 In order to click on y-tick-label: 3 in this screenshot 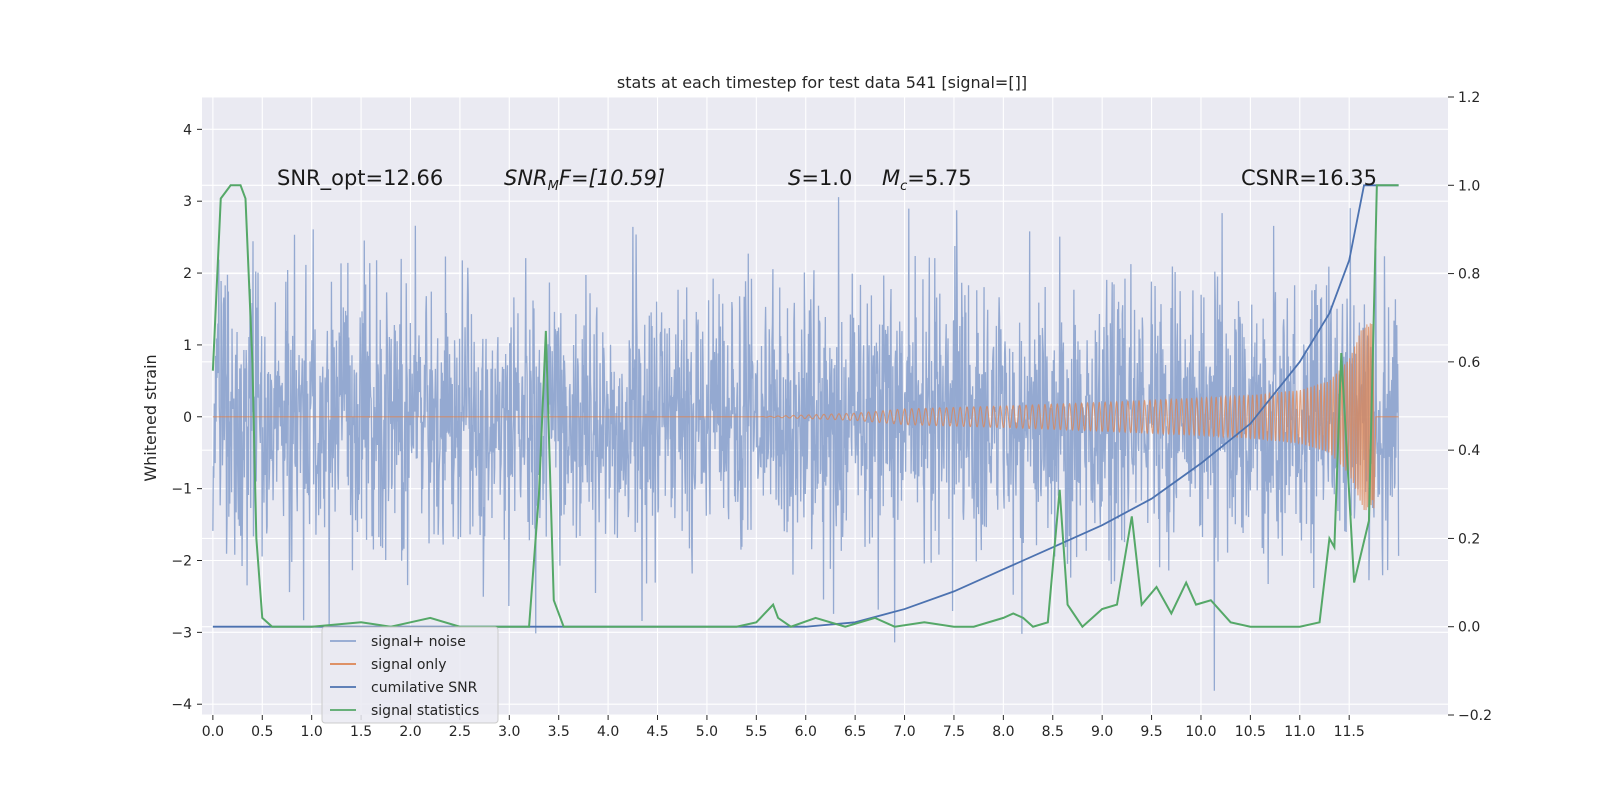, I will do `click(187, 202)`.